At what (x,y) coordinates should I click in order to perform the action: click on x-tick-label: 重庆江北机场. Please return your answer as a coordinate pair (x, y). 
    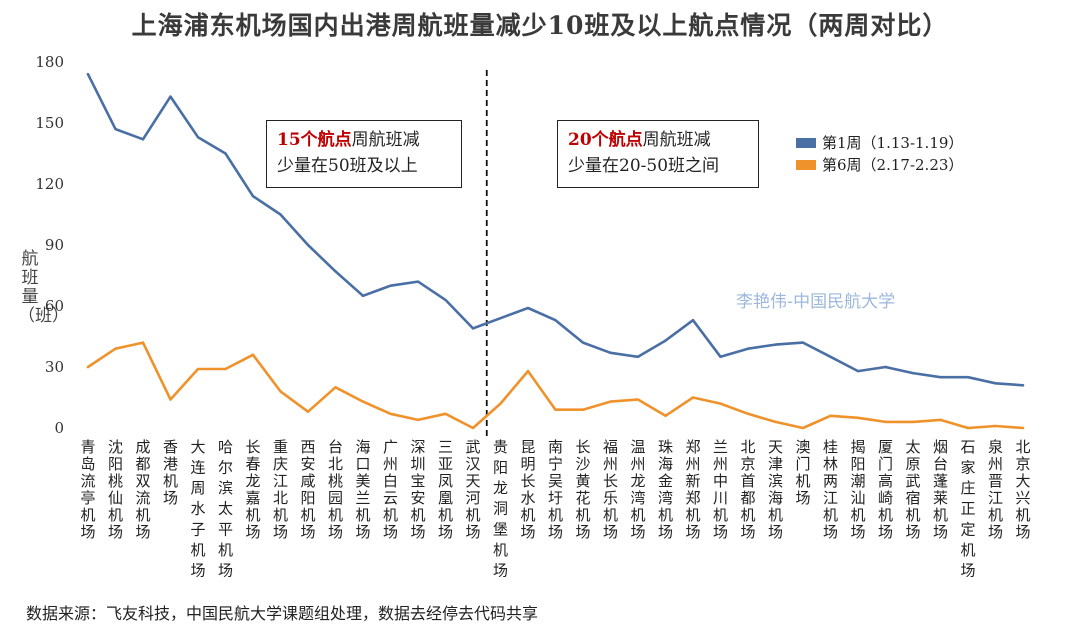
    Looking at the image, I should click on (280, 489).